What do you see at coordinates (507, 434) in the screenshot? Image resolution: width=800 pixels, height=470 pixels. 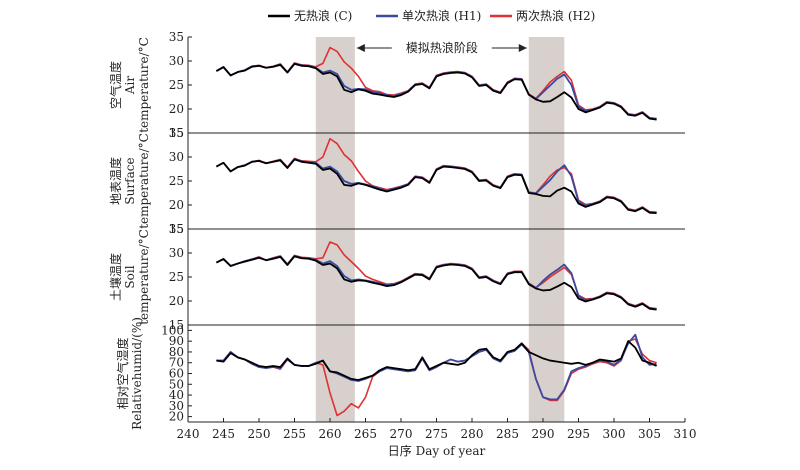 I see `x-tick-label: 285` at bounding box center [507, 434].